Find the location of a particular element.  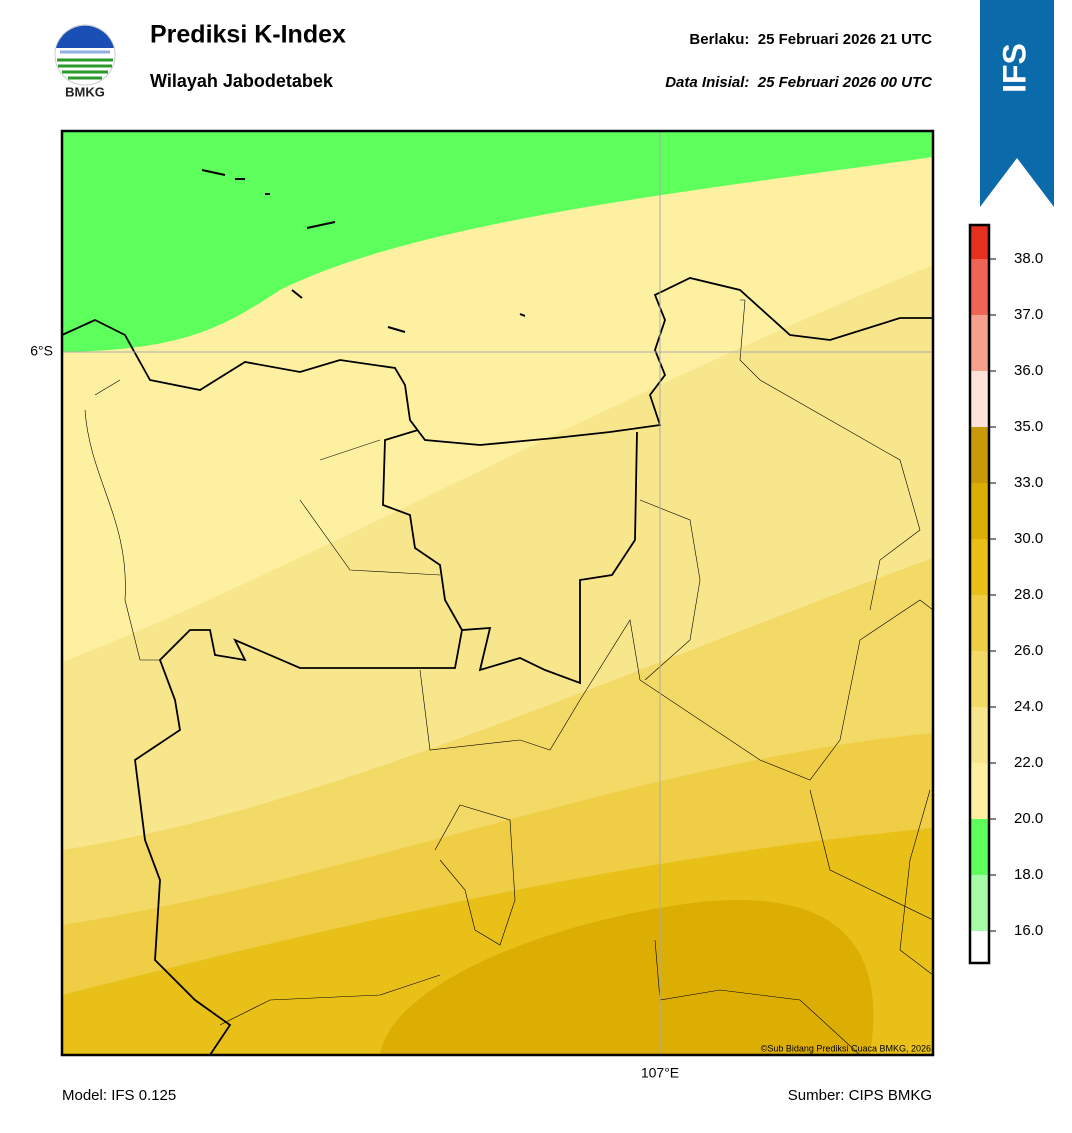

colorbar-frame is located at coordinates (979, 594).